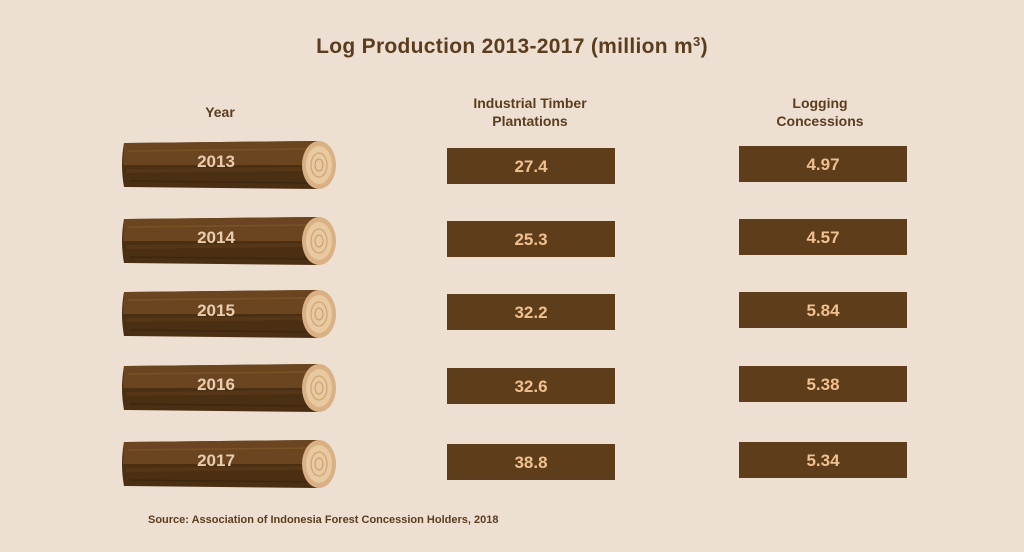  Describe the element at coordinates (820, 112) in the screenshot. I see `header-logging-concessions: Logging Concessions` at that location.